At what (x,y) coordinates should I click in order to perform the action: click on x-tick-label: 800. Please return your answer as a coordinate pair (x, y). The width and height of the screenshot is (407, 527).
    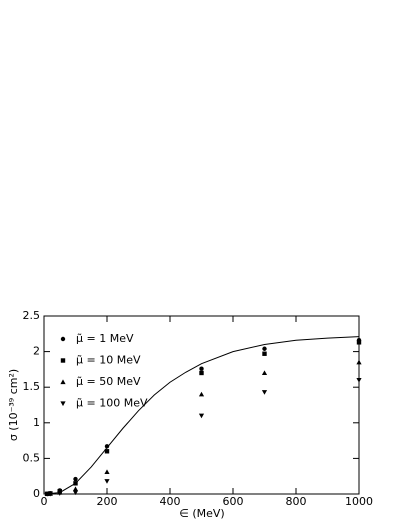
    Looking at the image, I should click on (296, 501).